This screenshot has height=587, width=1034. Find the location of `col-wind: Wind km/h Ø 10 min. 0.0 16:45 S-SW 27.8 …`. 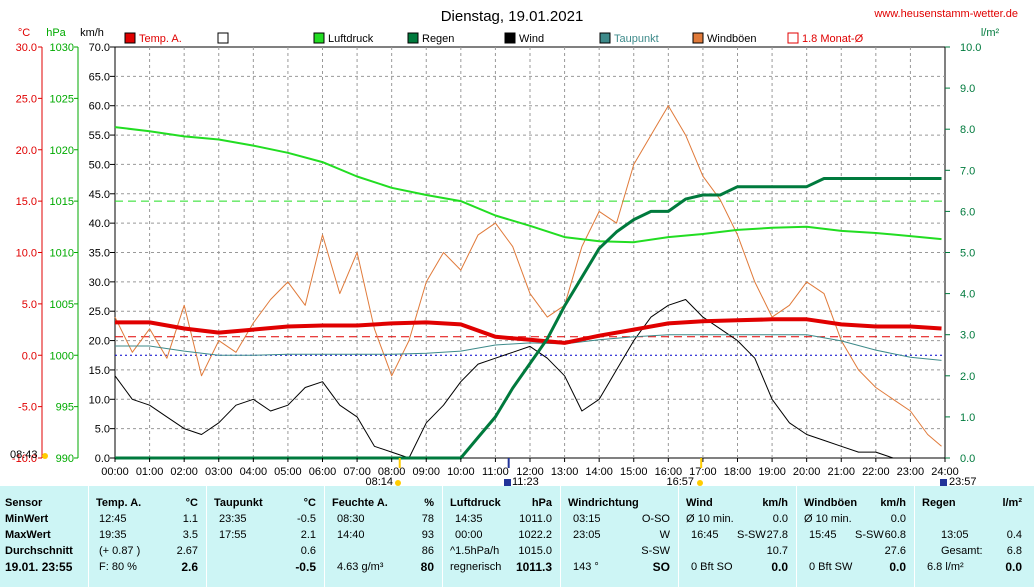

col-wind: Wind km/h Ø 10 min. 0.0 16:45 S-SW 27.8 … is located at coordinates (737, 536).